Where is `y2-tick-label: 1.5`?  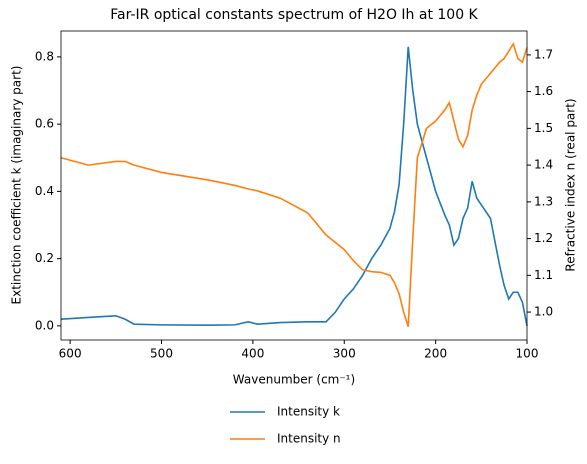 y2-tick-label: 1.5 is located at coordinates (543, 128).